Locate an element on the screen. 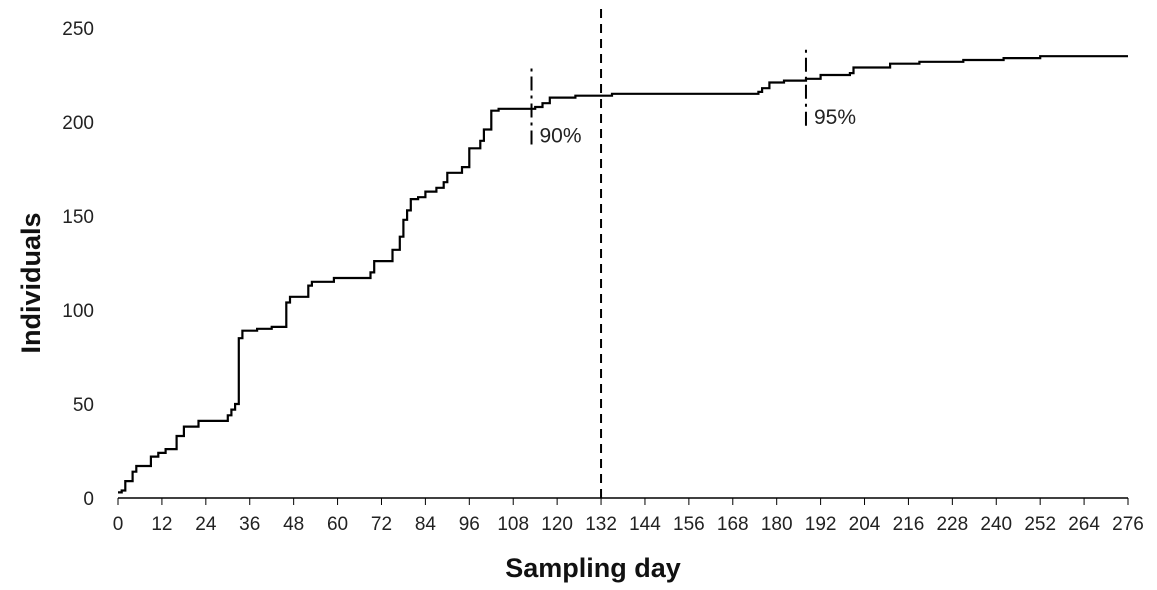  x-tick-label: 192 is located at coordinates (821, 524).